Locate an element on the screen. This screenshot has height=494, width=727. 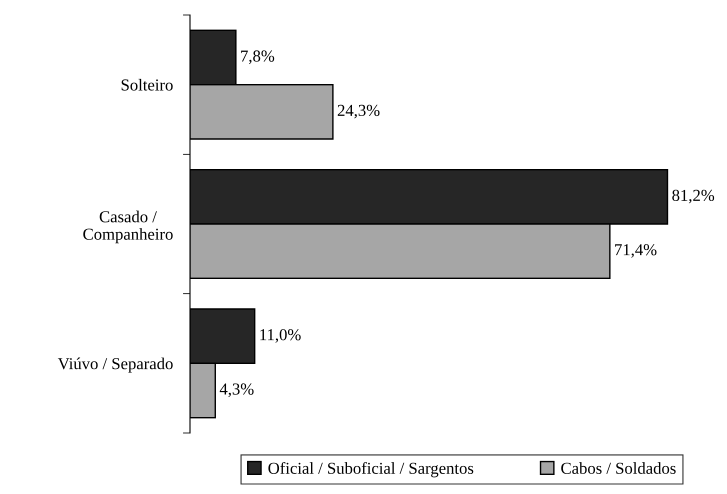
y-tick-label: Solteiro is located at coordinates (147, 84).